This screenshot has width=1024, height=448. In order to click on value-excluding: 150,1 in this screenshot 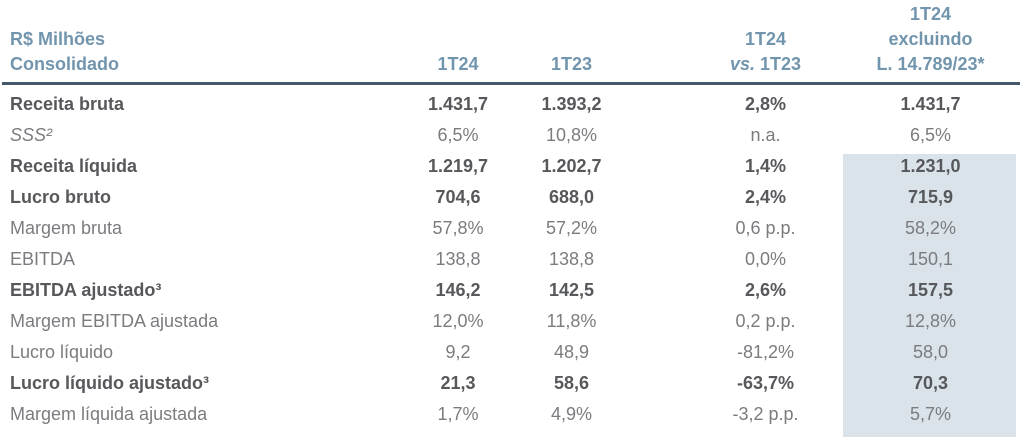, I will do `click(930, 259)`.